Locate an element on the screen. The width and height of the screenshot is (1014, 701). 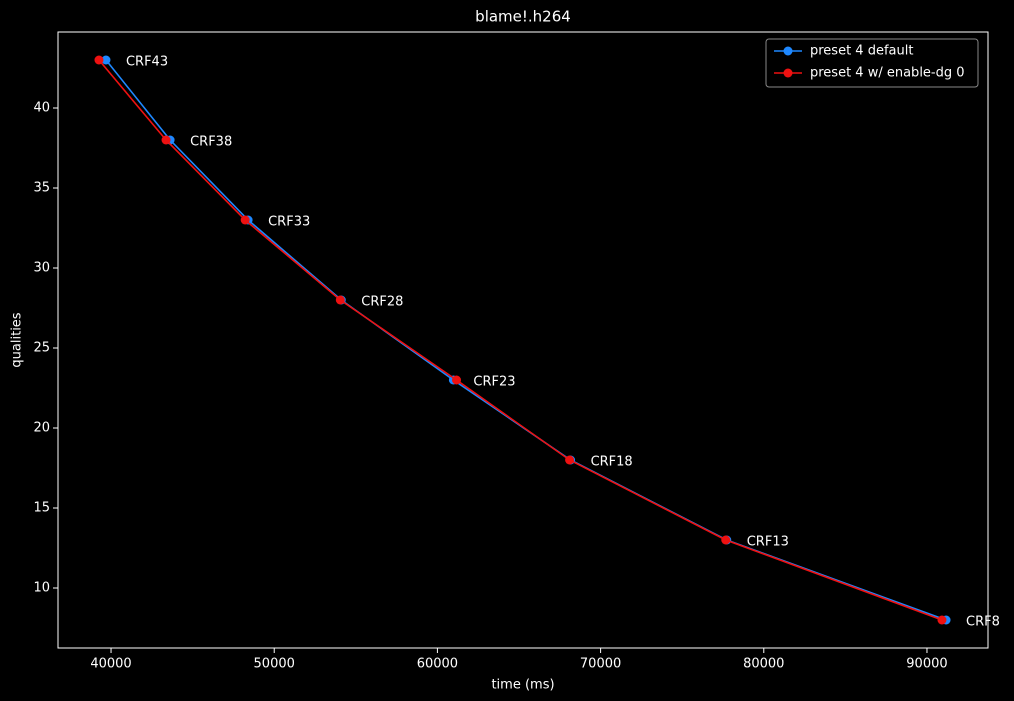
x-axis-label: time (ms) is located at coordinates (522, 685).